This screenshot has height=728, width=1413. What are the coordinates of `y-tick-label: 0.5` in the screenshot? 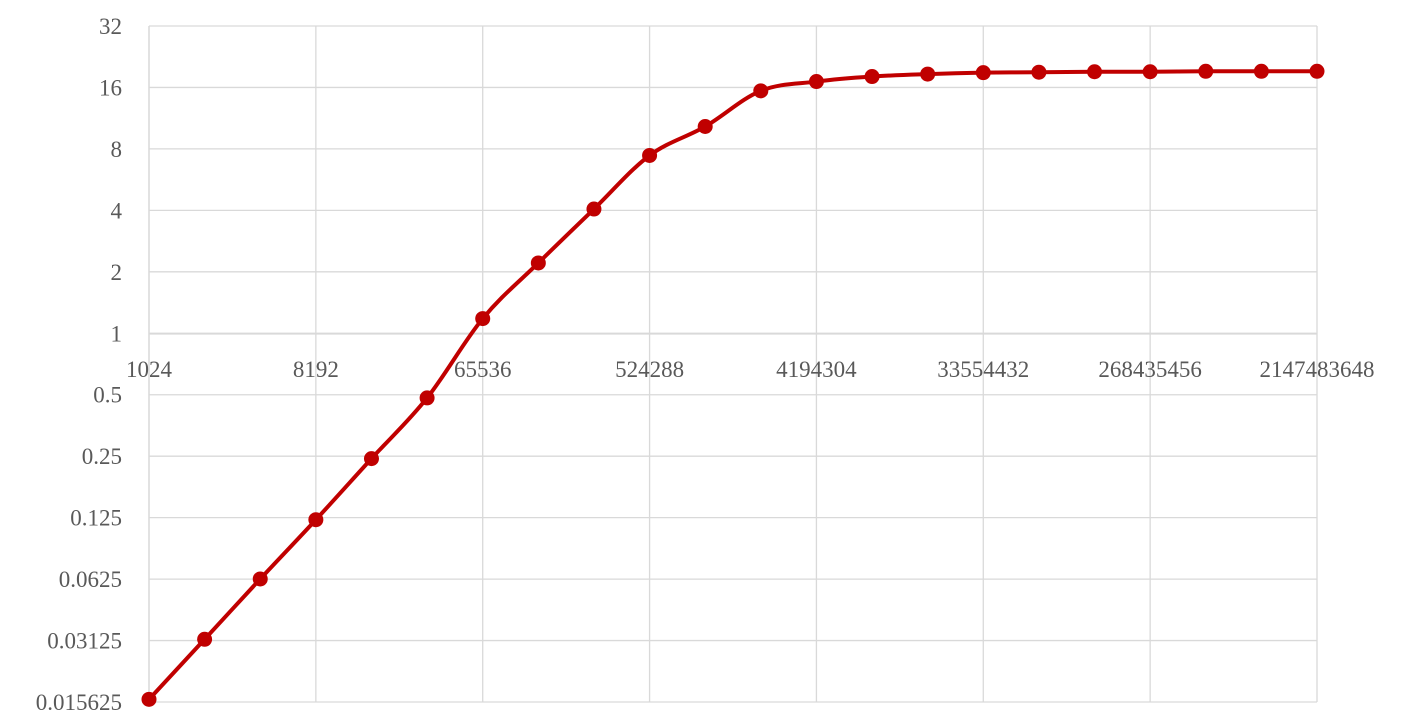 It's located at (107, 395).